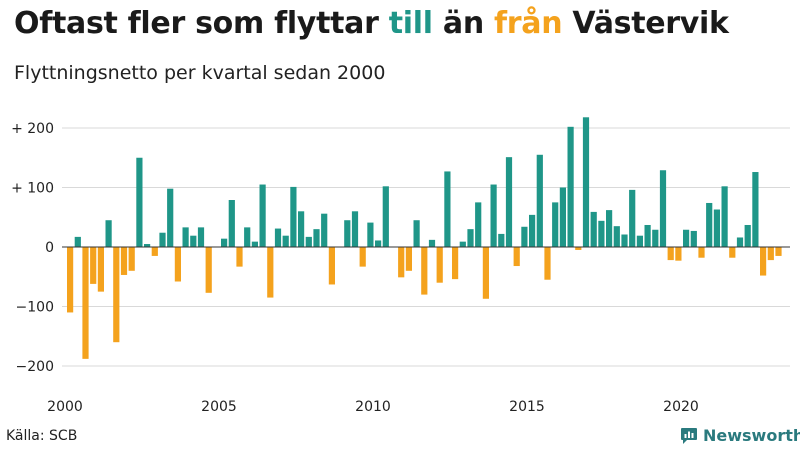 This screenshot has width=800, height=450. I want to click on source-label: Källa: SCB, so click(42, 436).